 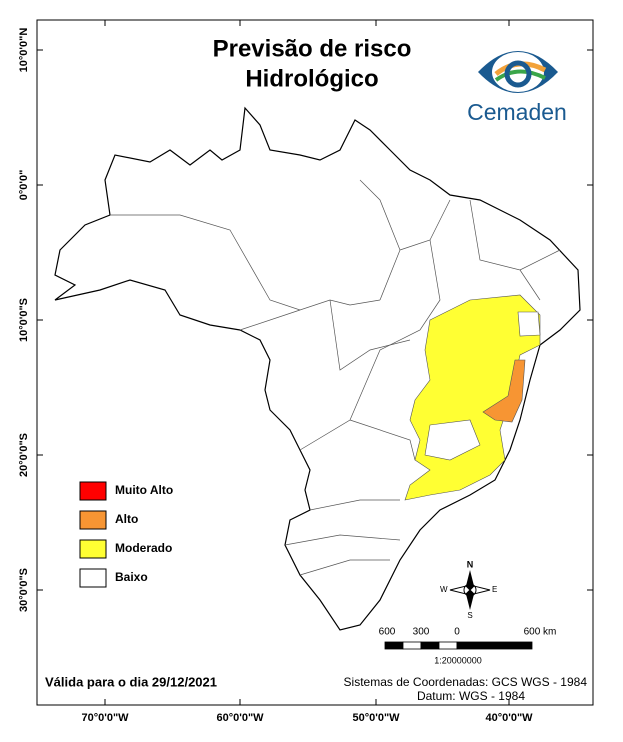 I want to click on compass-label: S, so click(x=469, y=615).